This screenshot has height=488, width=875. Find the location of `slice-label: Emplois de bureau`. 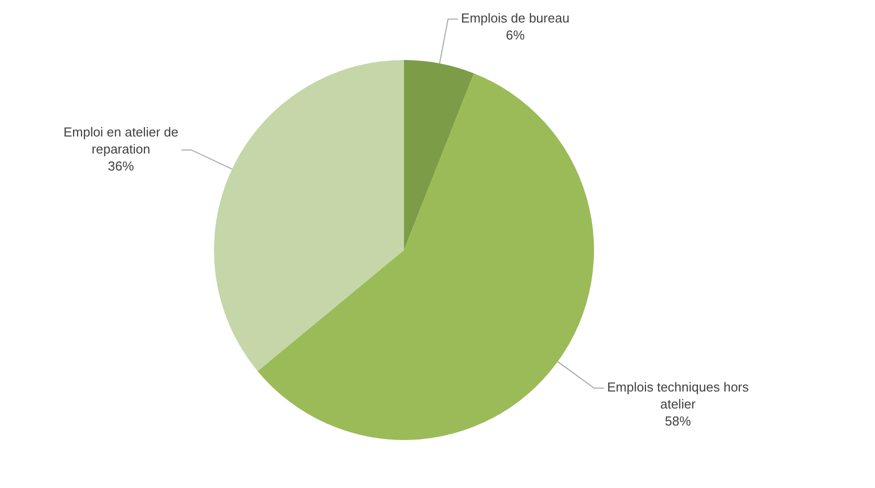

slice-label: Emplois de bureau is located at coordinates (515, 18).